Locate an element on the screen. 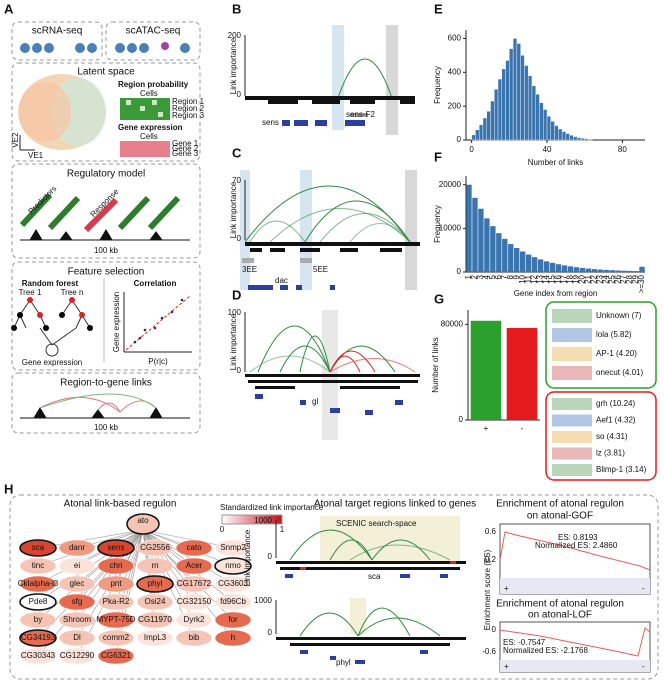 Image resolution: width=664 pixels, height=684 pixels. row-label: Region 3 is located at coordinates (188, 115).